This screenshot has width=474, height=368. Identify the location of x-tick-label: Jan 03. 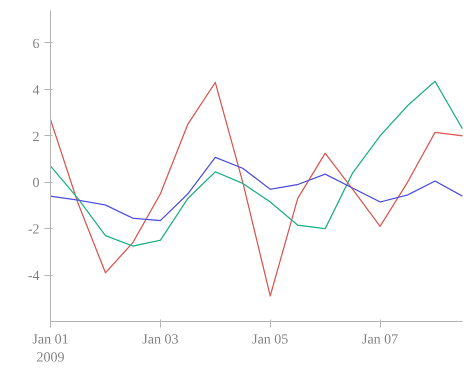
(160, 340).